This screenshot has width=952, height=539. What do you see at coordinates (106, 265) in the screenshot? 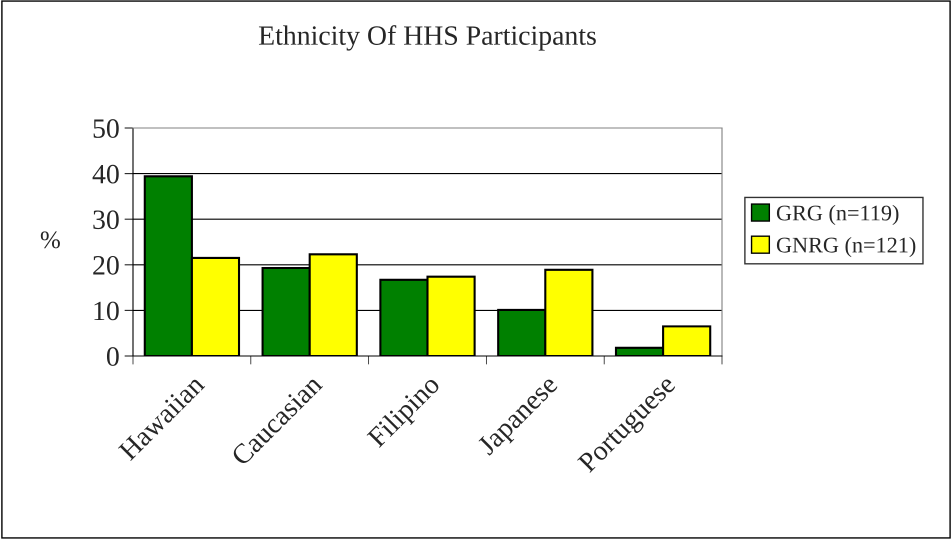
I see `y-tick-label: 20` at bounding box center [106, 265].